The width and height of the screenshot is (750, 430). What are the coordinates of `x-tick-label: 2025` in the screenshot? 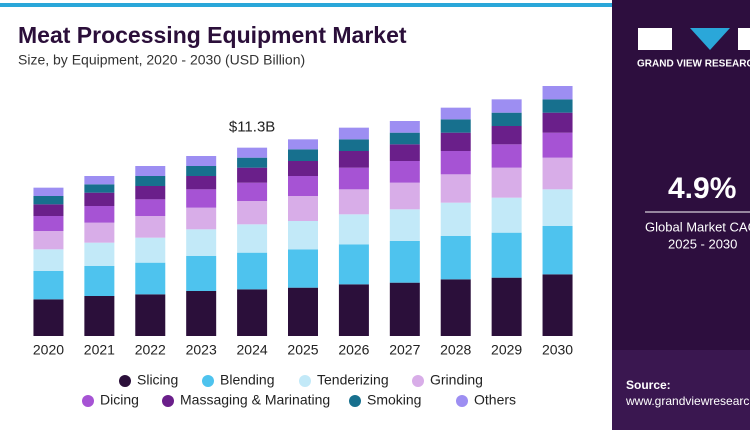 It's located at (302, 350).